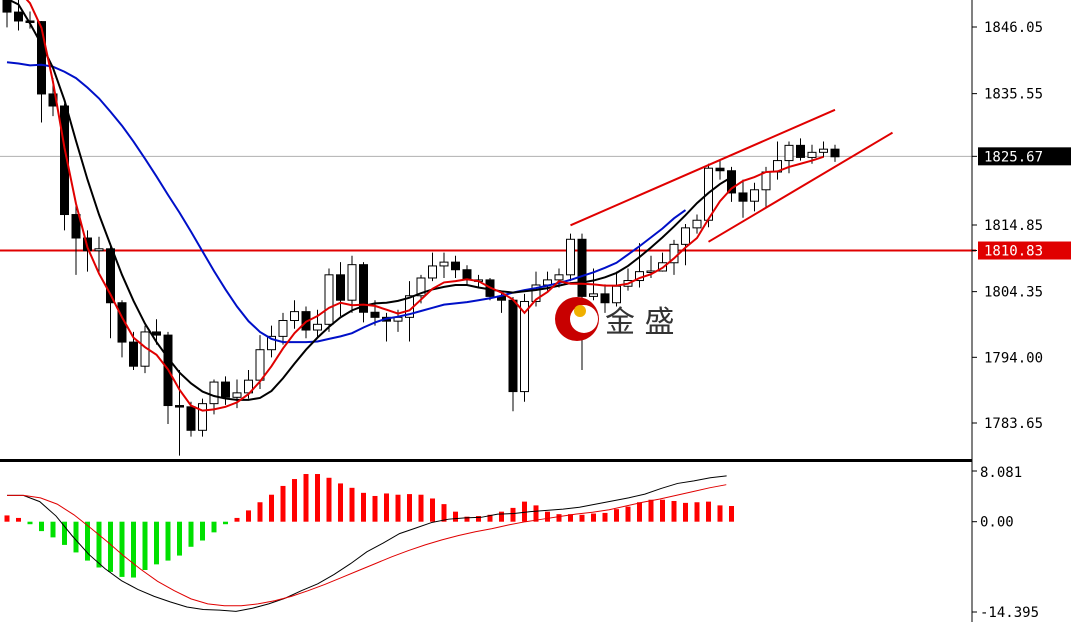 The width and height of the screenshot is (1071, 622). What do you see at coordinates (997, 523) in the screenshot?
I see `macd-tick-label: 0.00` at bounding box center [997, 523].